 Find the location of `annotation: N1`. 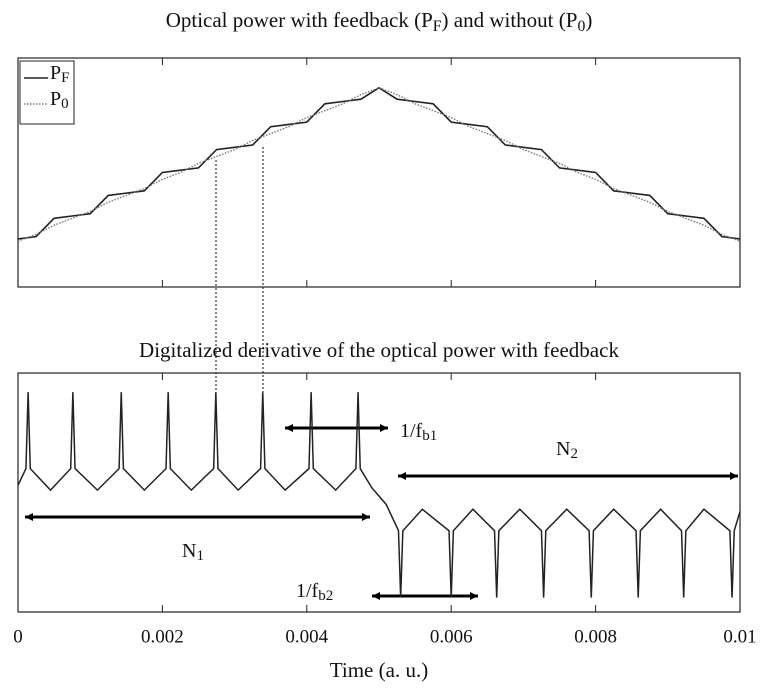

annotation: N1 is located at coordinates (193, 552).